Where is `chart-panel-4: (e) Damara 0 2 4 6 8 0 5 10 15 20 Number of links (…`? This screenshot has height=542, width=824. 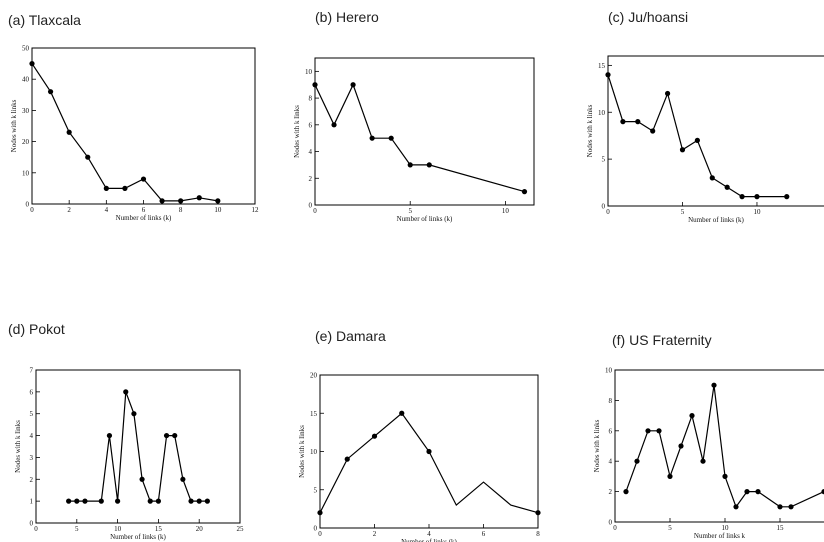
chart-panel-4: (e) Damara 0 2 4 6 8 0 5 10 15 20 Number of links (… is located at coordinates (419, 435).